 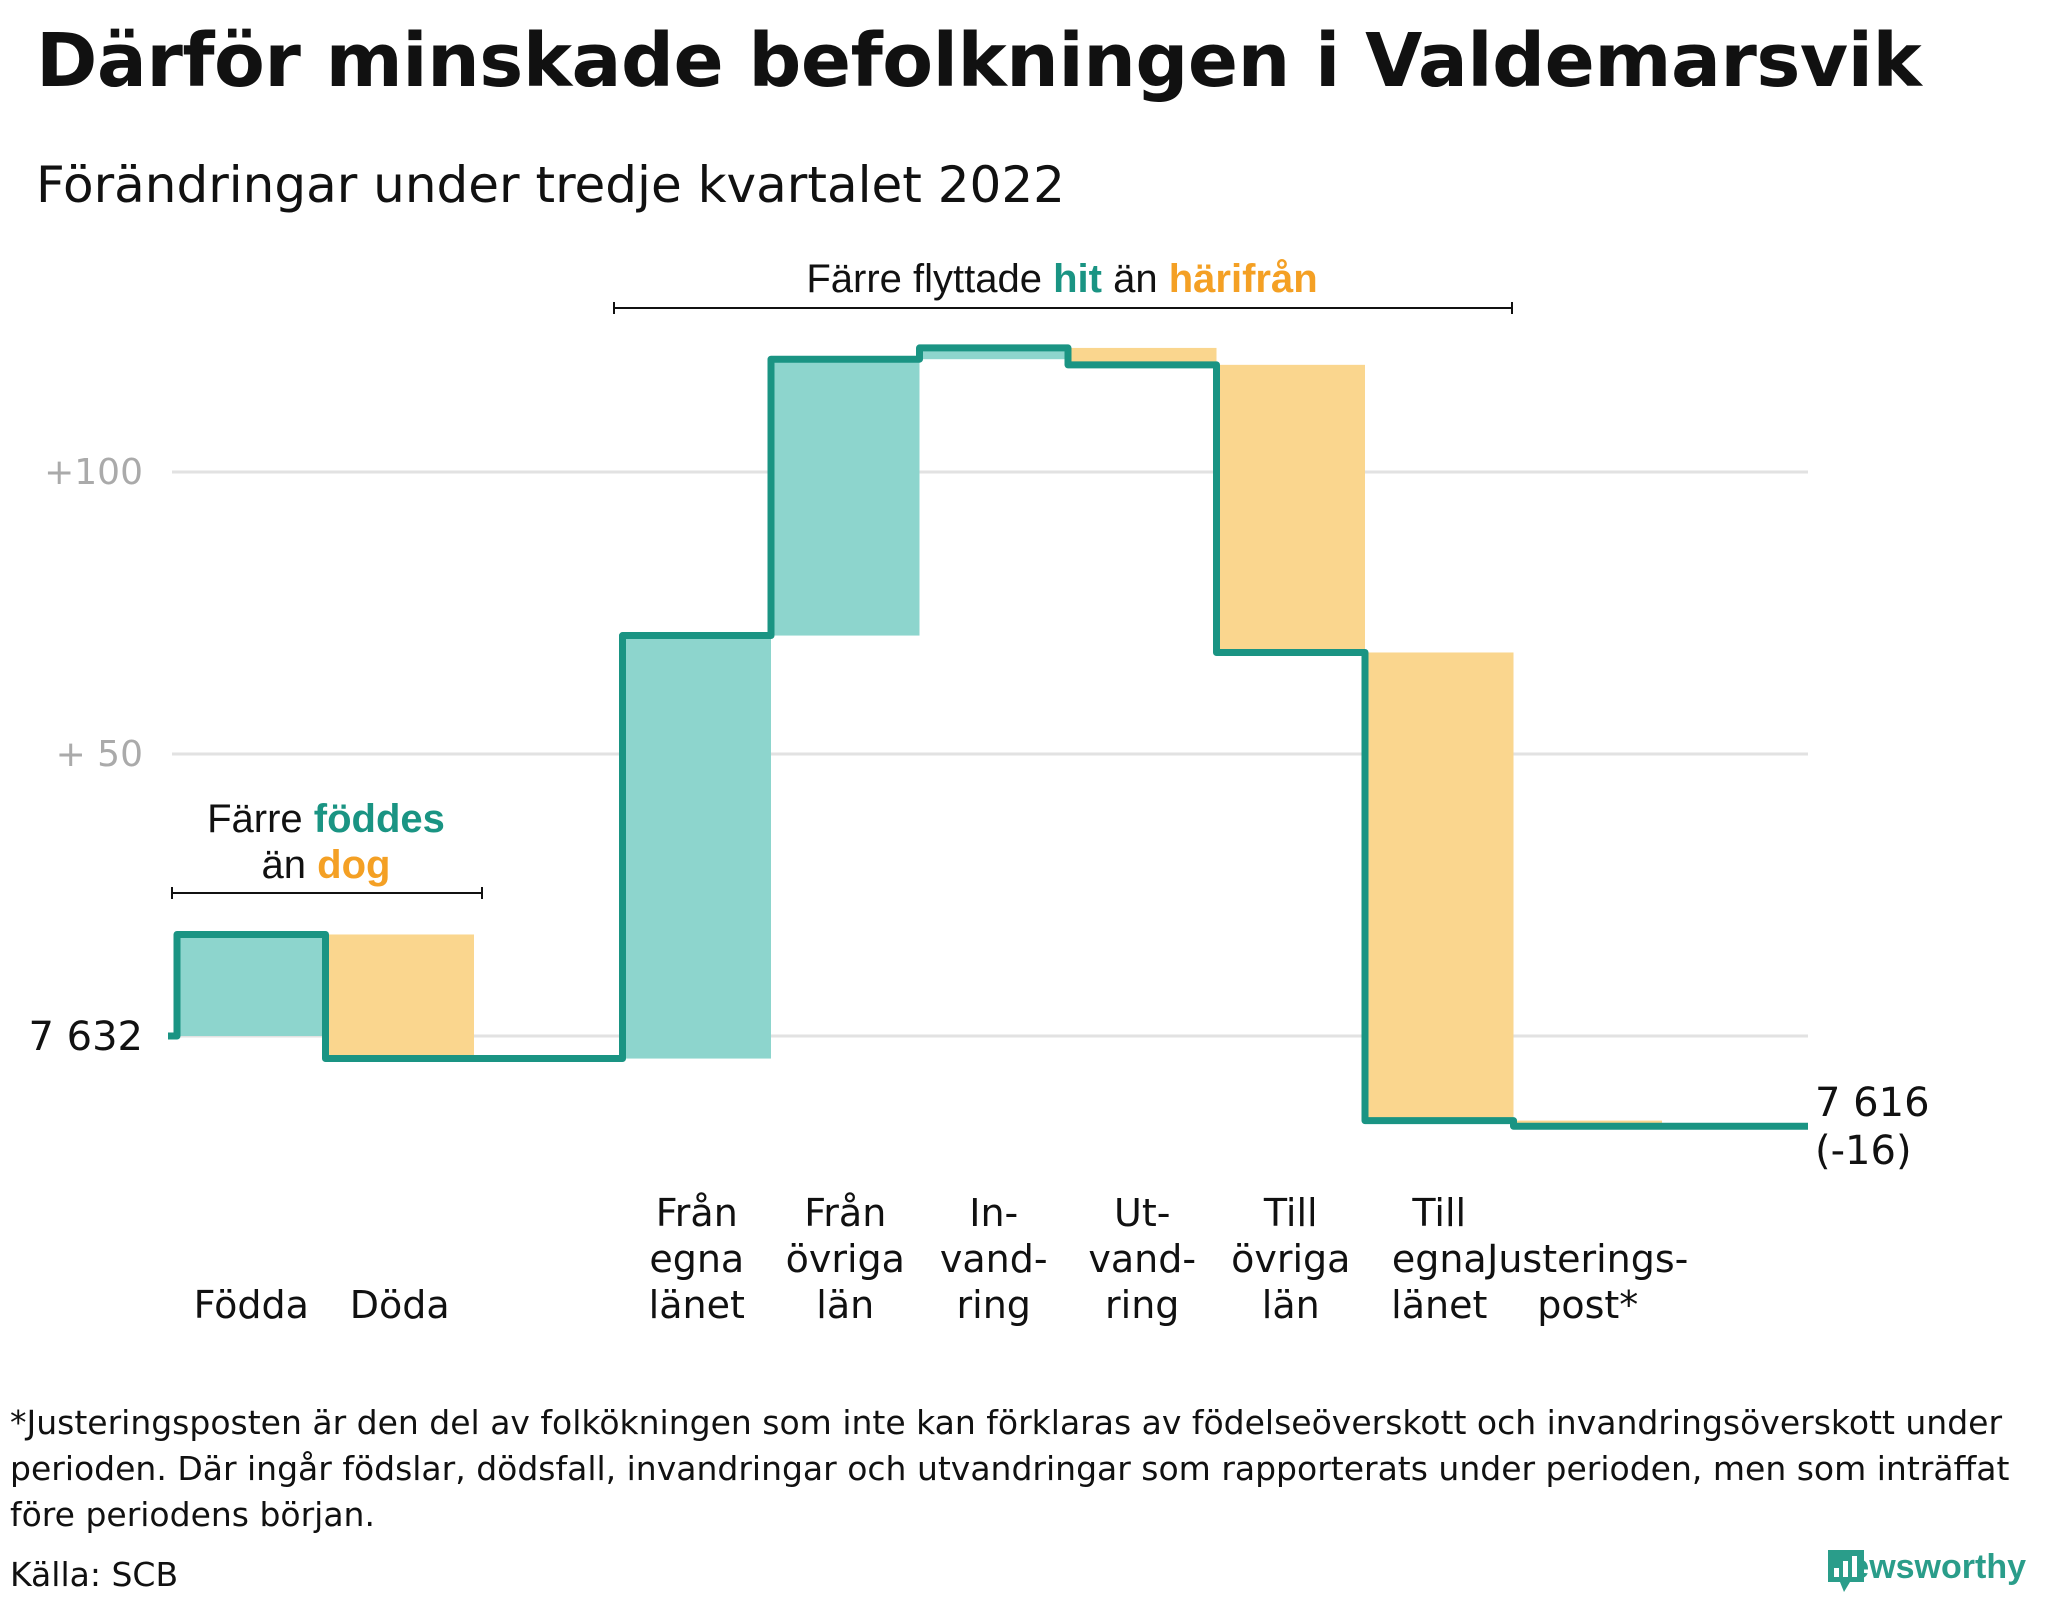 What do you see at coordinates (379, 819) in the screenshot?
I see `annotation-part: föddes` at bounding box center [379, 819].